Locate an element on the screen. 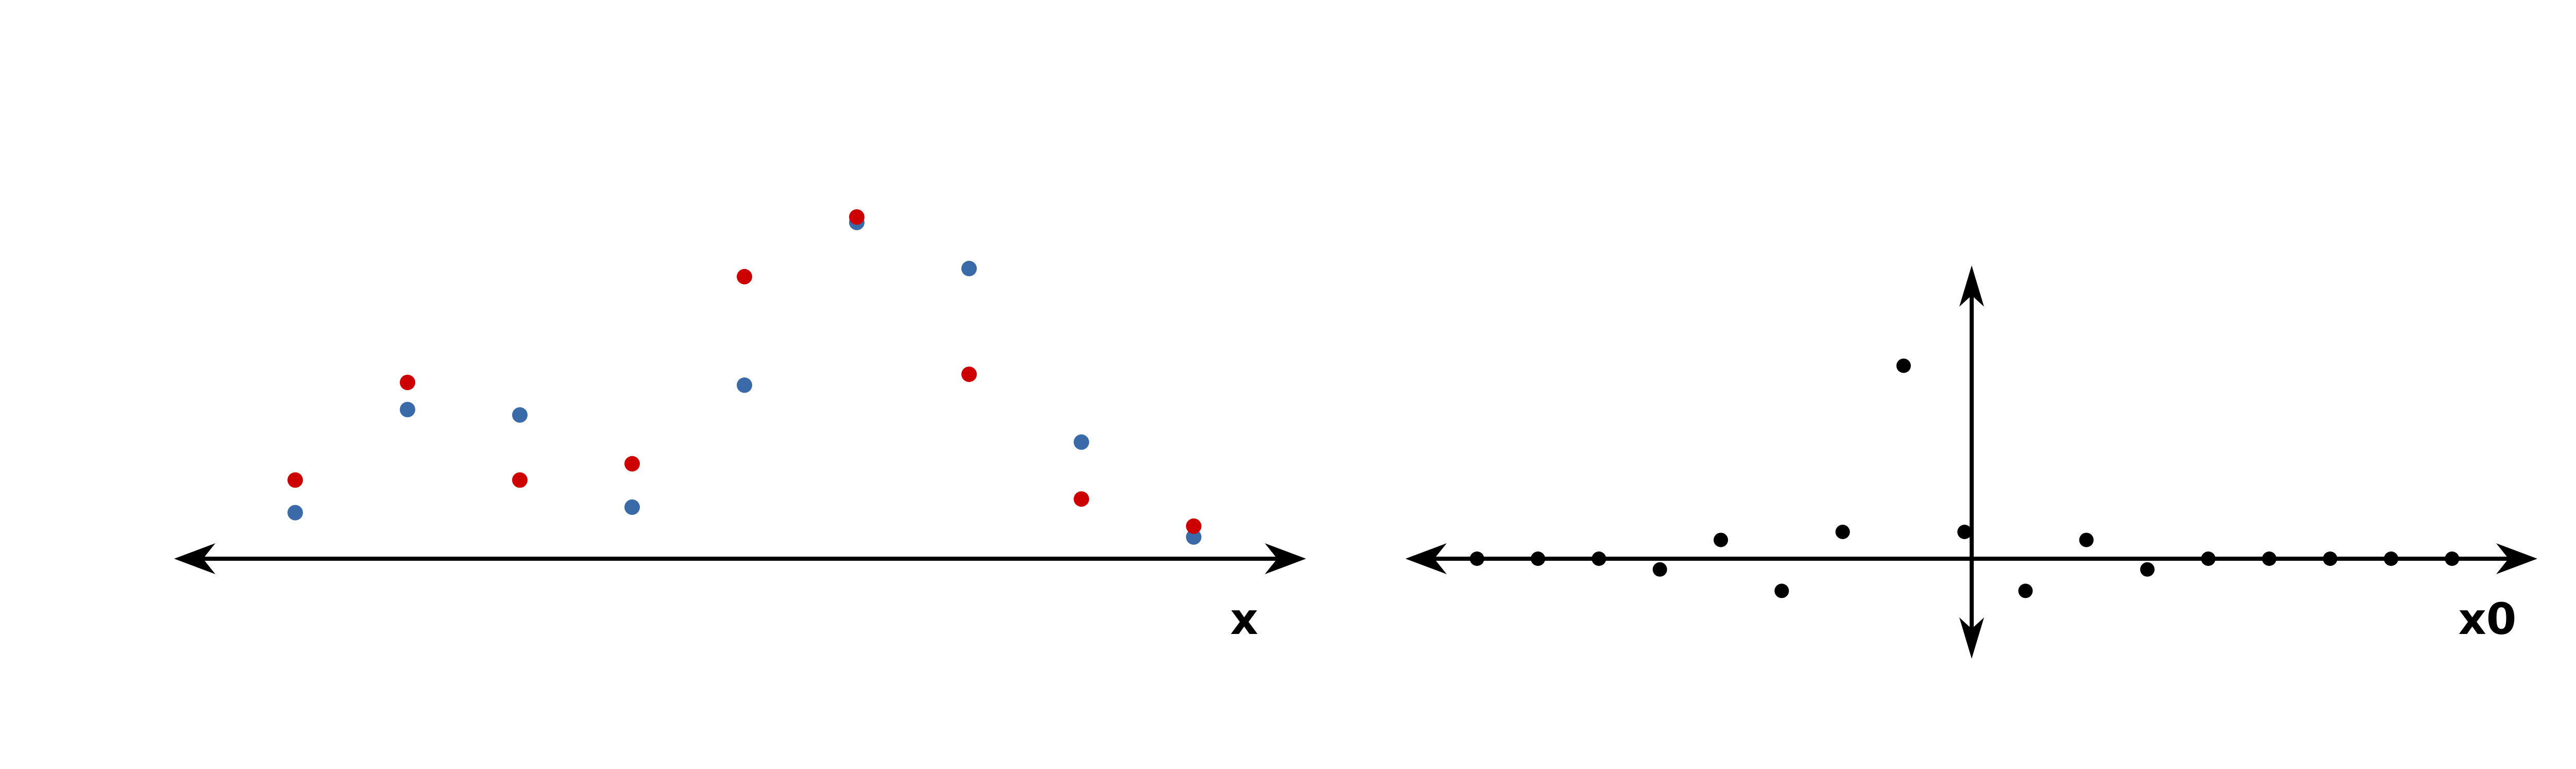  left-x-axis-right-arrowhead is located at coordinates (1285, 558).